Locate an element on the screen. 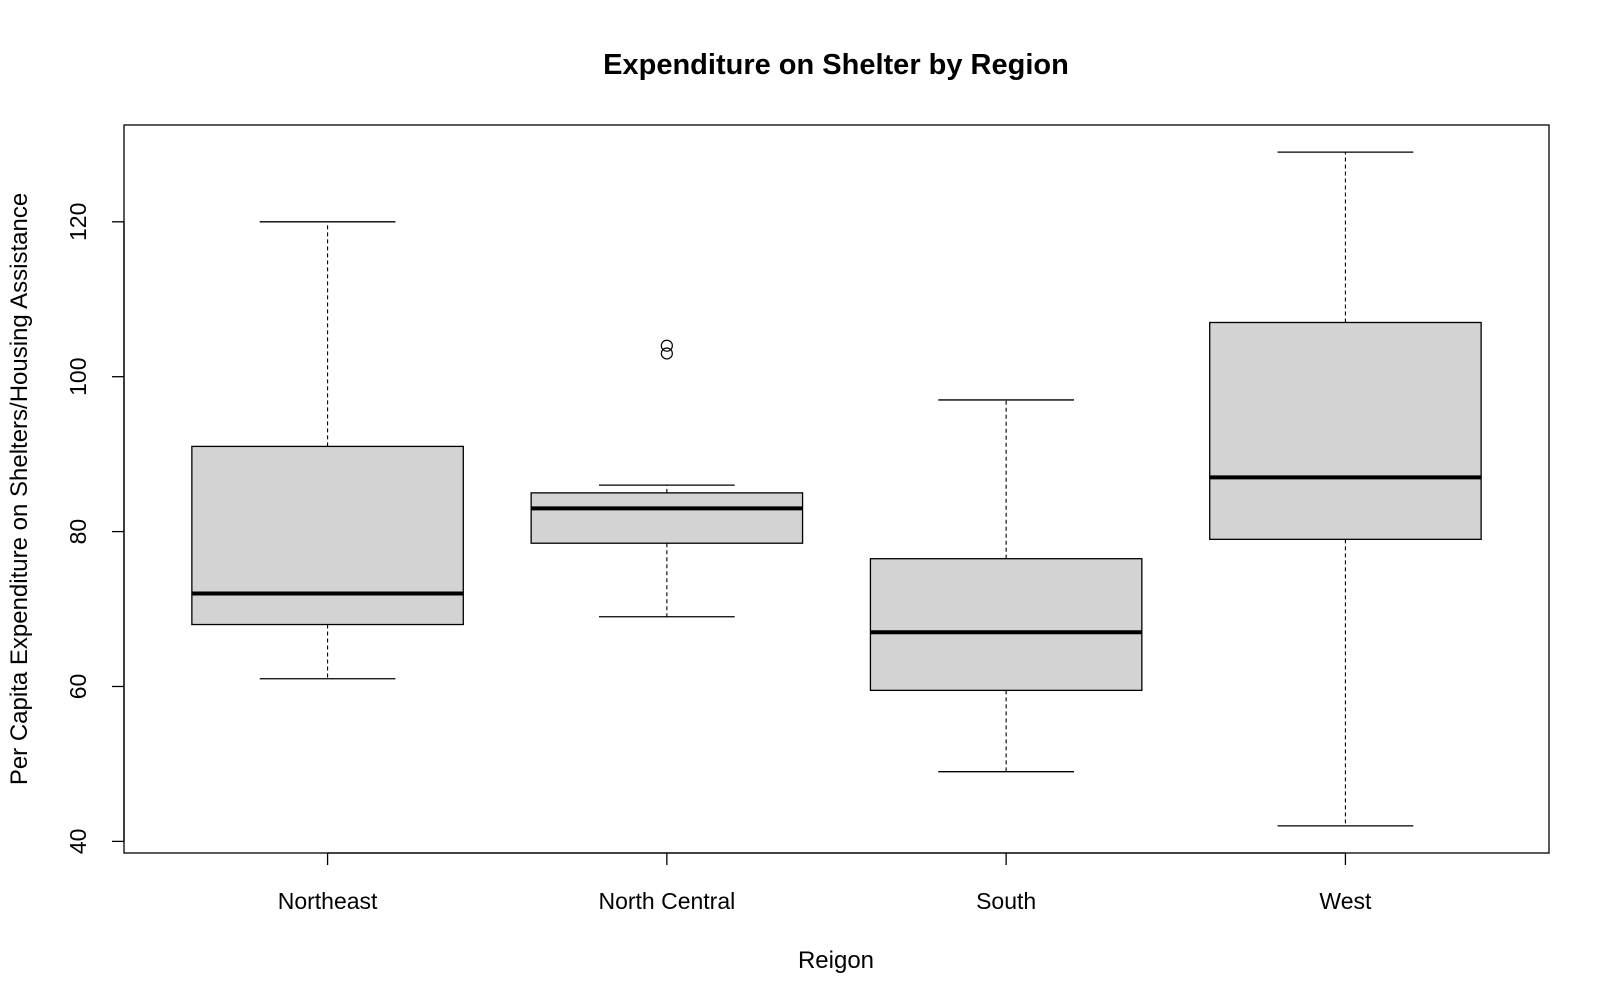 The image size is (1600, 1000). y-tick-label: 120 is located at coordinates (78, 222).